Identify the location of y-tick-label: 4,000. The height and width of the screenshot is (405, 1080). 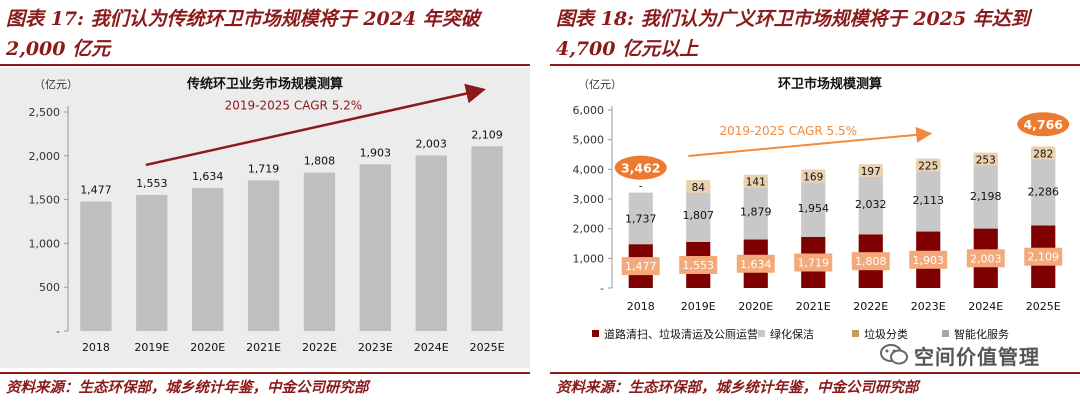
(589, 169).